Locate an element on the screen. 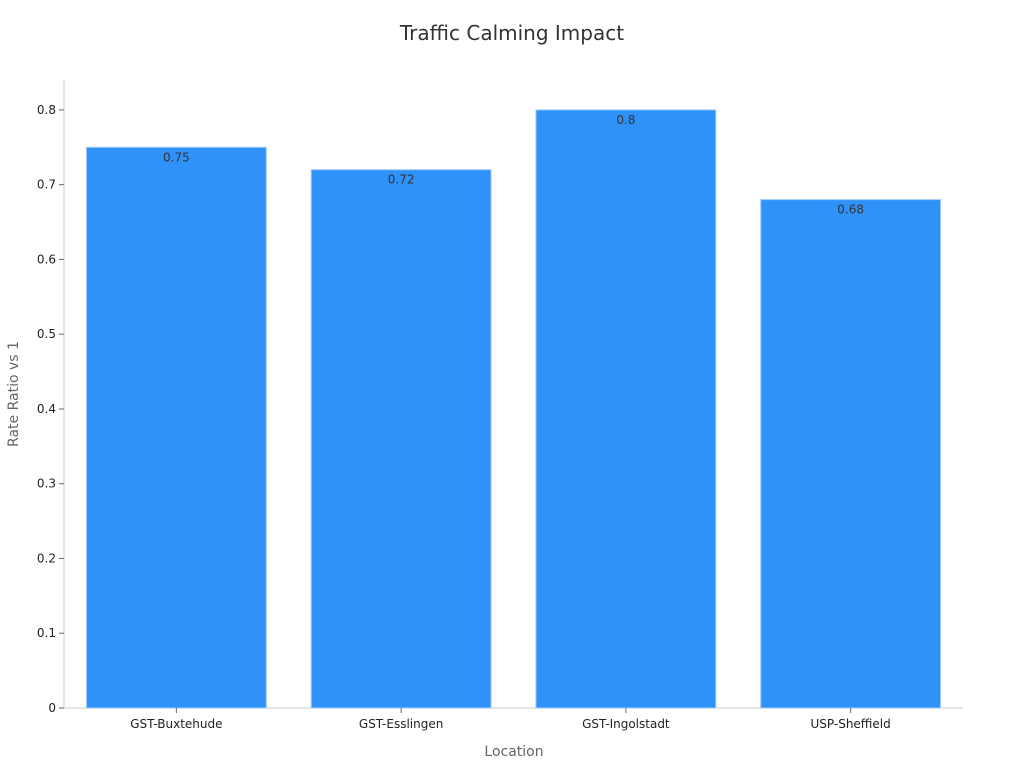 Image resolution: width=1024 pixels, height=768 pixels. y-tick-label: 0.5 is located at coordinates (46, 334).